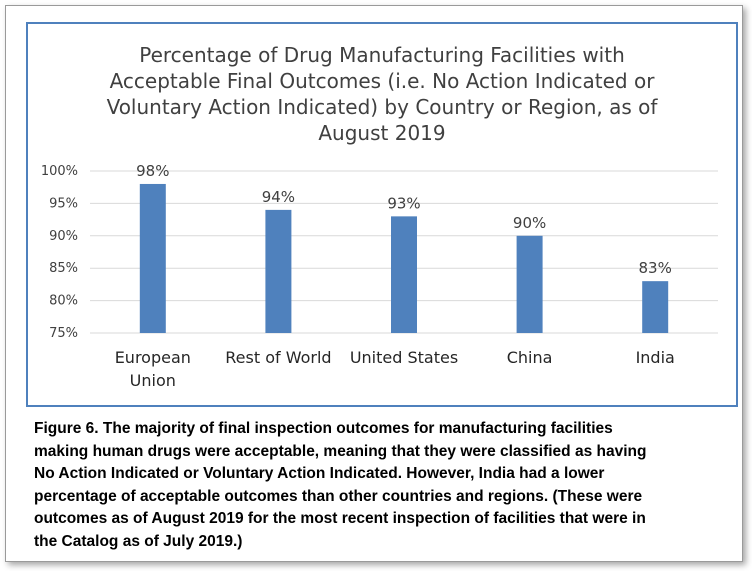  What do you see at coordinates (63, 268) in the screenshot?
I see `y-tick-label: 85%` at bounding box center [63, 268].